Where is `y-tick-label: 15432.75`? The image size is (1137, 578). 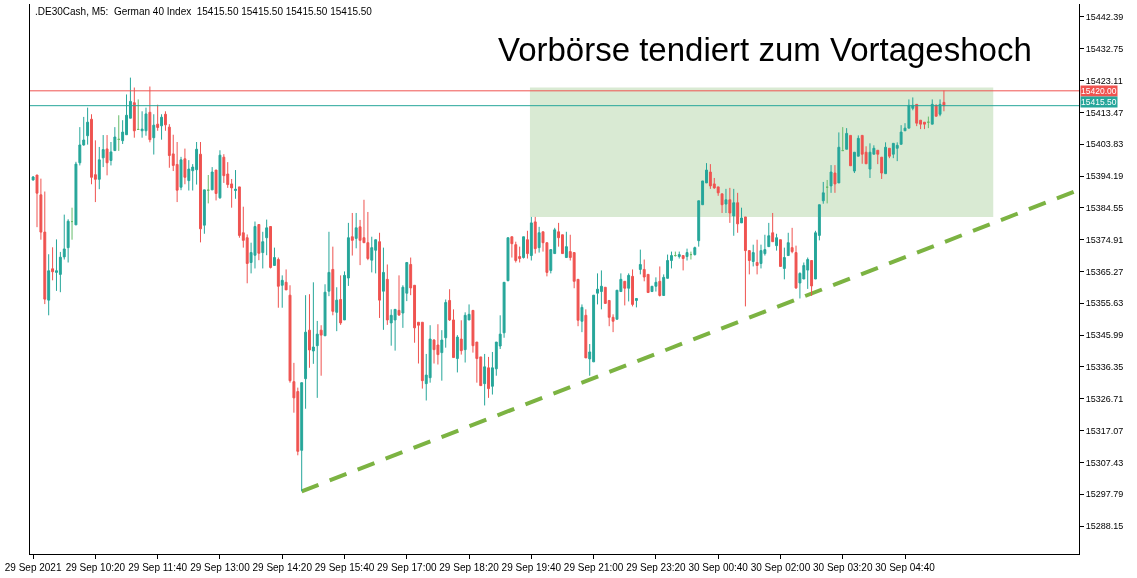
y-tick-label: 15432.75 is located at coordinates (1104, 48).